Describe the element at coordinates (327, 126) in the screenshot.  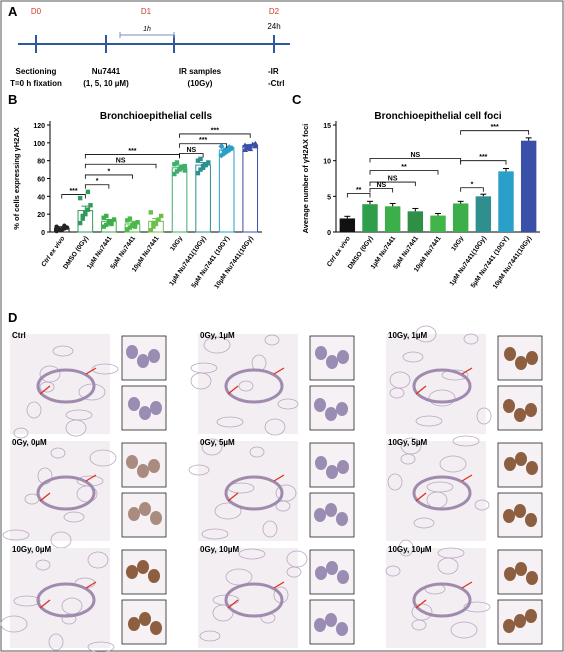
I see `y-tick-label: 15` at that location.